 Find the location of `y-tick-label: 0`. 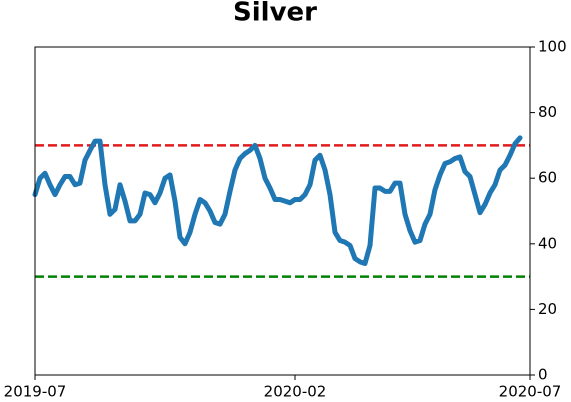

y-tick-label: 0 is located at coordinates (543, 375).